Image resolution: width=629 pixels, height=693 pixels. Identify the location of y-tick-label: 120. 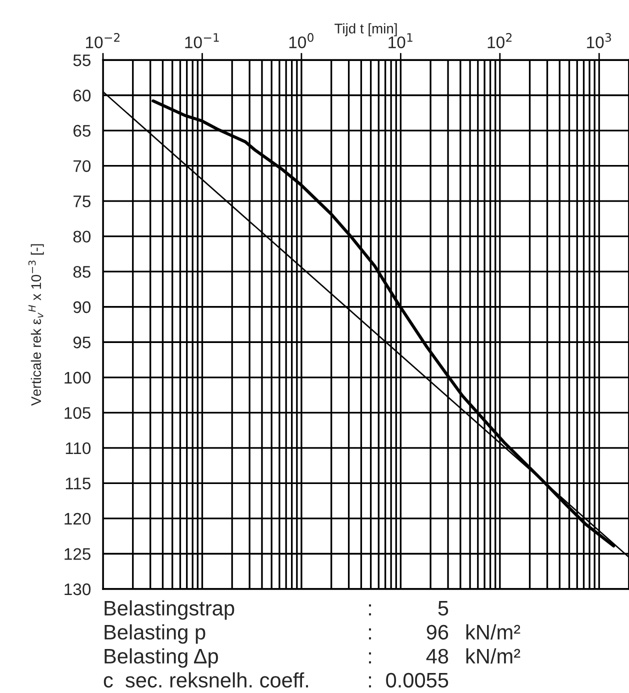
(77, 518).